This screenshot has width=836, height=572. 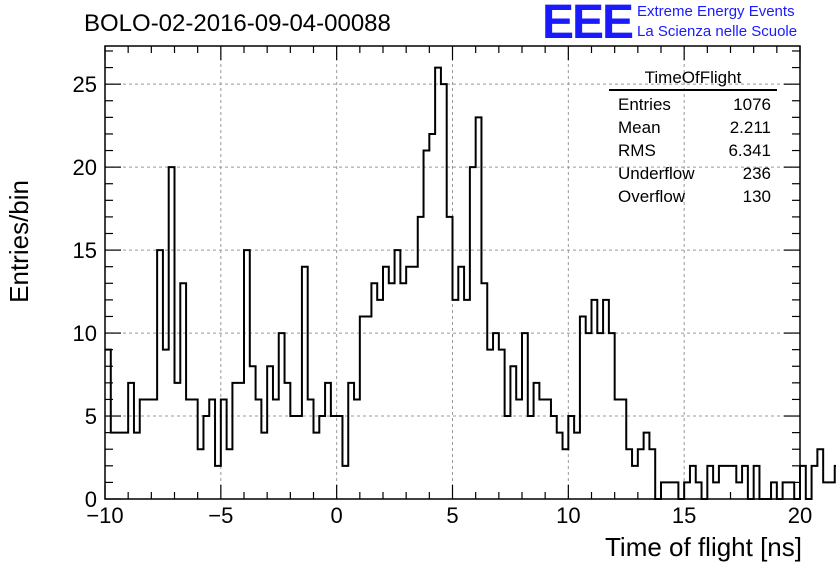 What do you see at coordinates (716, 11) in the screenshot?
I see `logo-line-1: Extreme Energy Events` at bounding box center [716, 11].